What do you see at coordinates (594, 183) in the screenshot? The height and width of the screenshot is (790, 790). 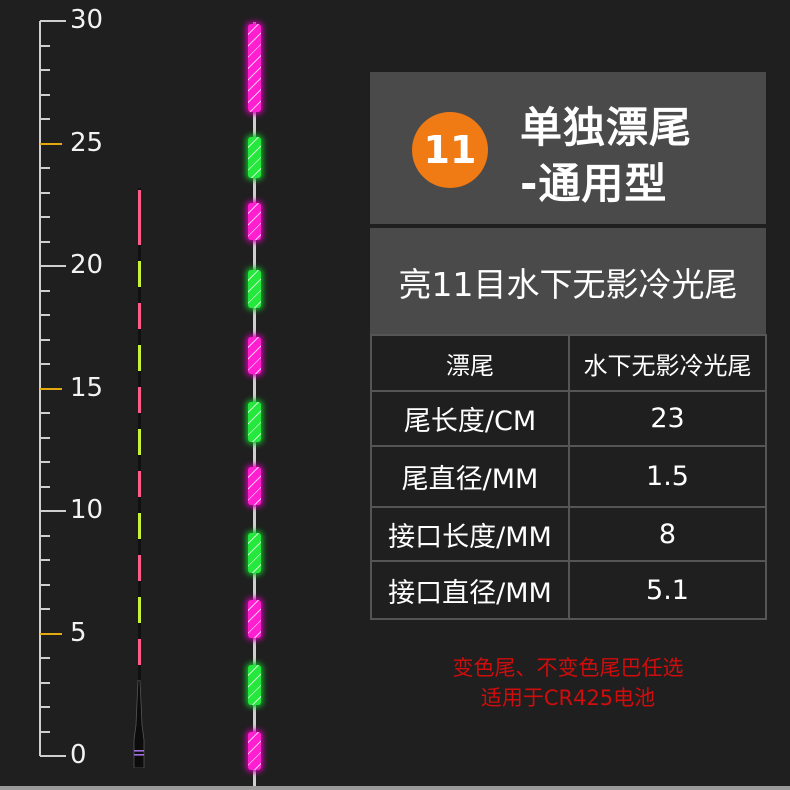 I see `title-line-2: -通用型` at bounding box center [594, 183].